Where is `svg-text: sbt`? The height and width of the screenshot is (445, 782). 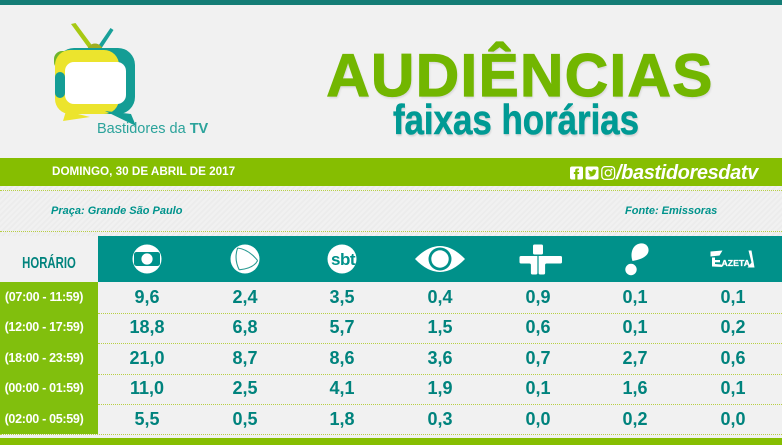
svg-text: sbt is located at coordinates (343, 259).